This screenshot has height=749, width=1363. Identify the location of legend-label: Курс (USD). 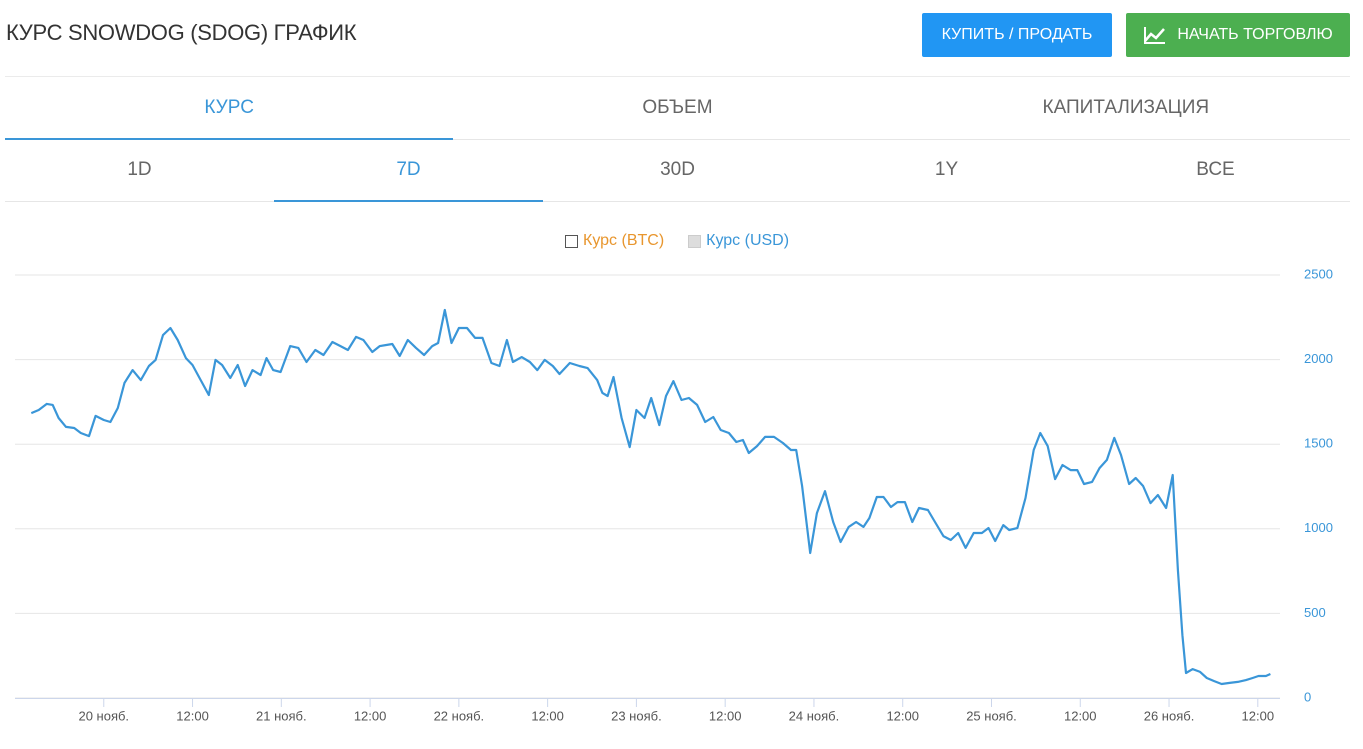
(748, 240).